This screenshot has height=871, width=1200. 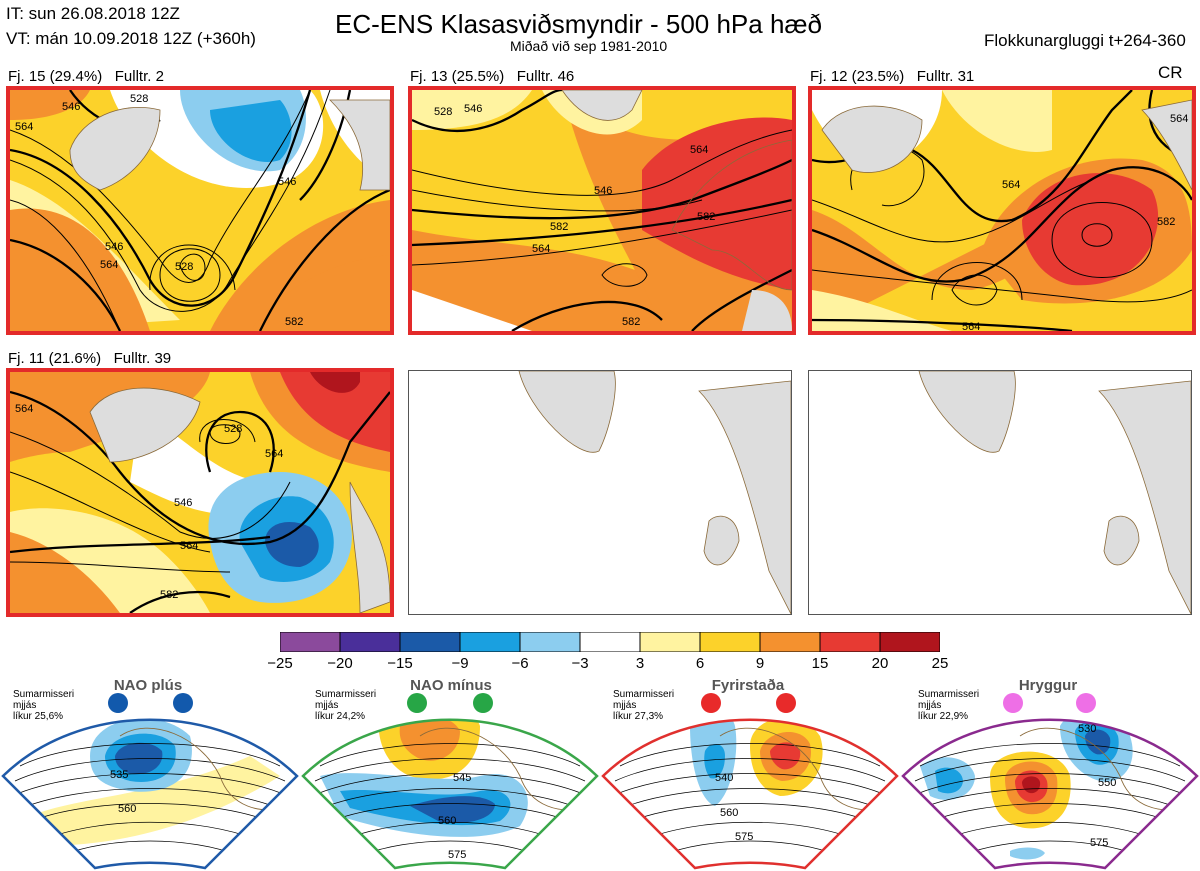 I want to click on colorbar-tick-label: 25, so click(x=940, y=663).